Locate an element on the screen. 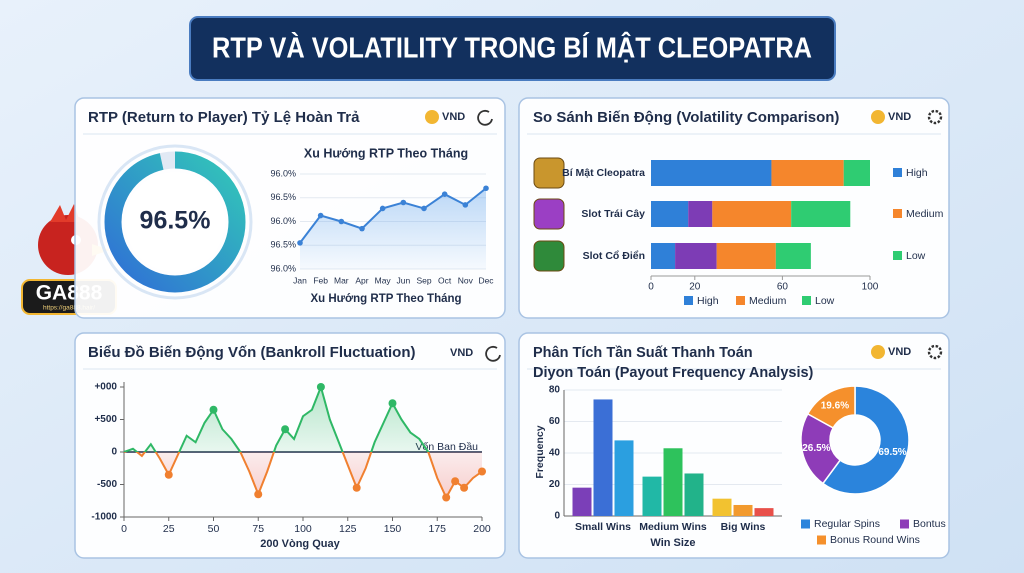 The image size is (1024, 573). area is located at coordinates (303, 442).